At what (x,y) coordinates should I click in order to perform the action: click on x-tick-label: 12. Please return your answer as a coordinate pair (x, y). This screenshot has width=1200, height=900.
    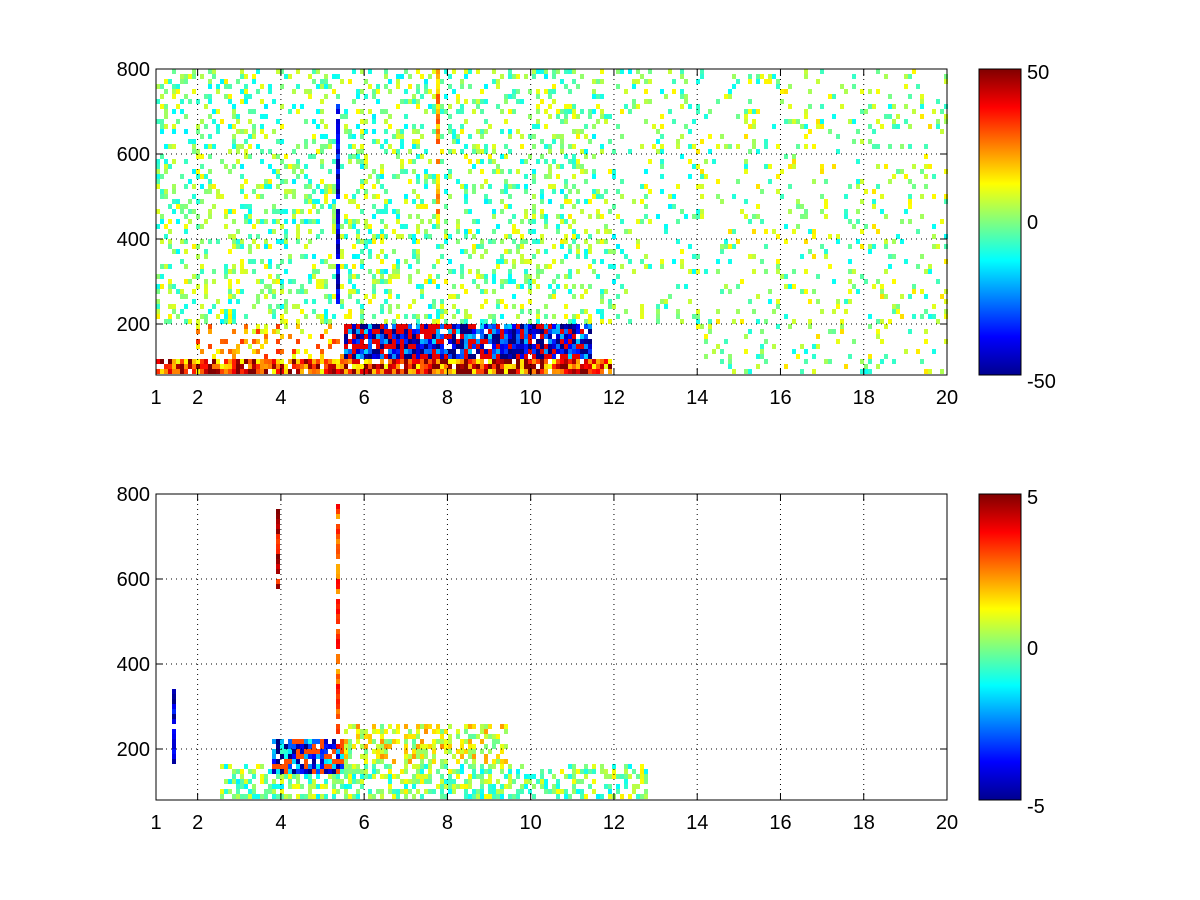
    Looking at the image, I should click on (614, 823).